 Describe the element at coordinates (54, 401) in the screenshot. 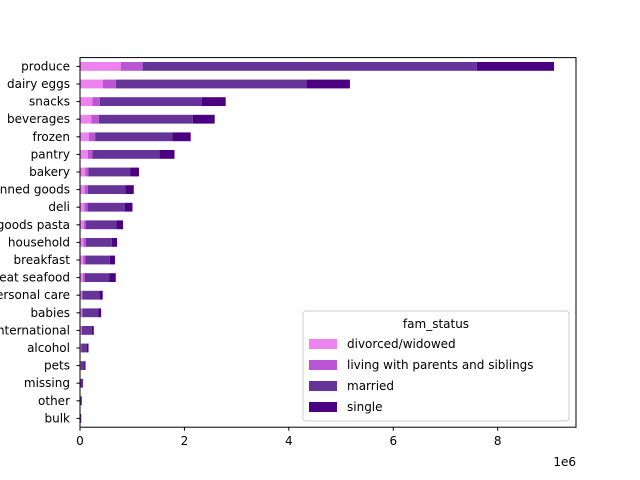

I see `y-tick-label: other` at that location.